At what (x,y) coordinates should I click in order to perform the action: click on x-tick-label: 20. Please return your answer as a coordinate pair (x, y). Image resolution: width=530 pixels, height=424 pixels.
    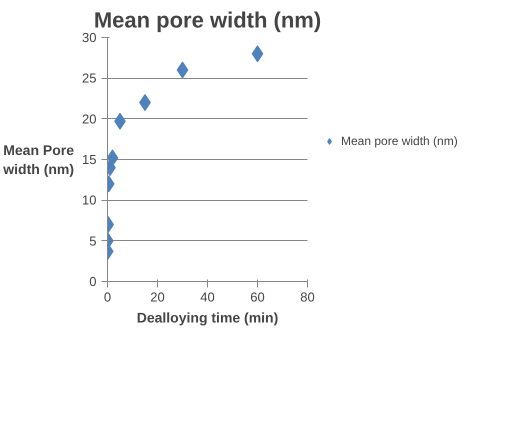
    Looking at the image, I should click on (157, 297).